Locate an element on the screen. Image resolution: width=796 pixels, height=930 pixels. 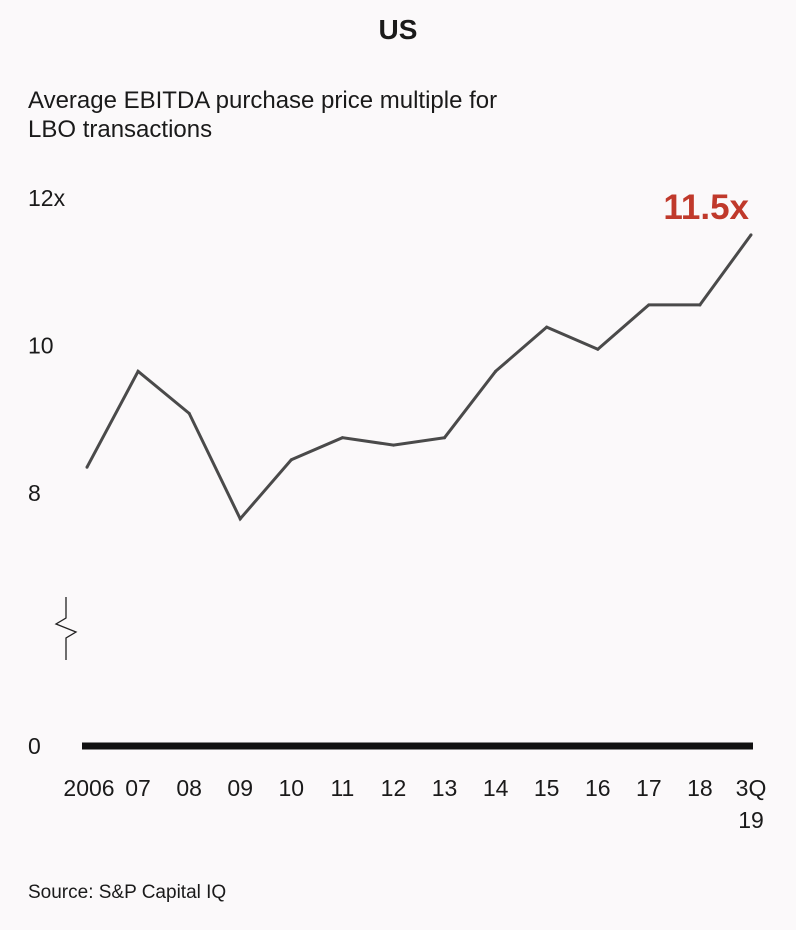
x-tick-label: 16 is located at coordinates (598, 788).